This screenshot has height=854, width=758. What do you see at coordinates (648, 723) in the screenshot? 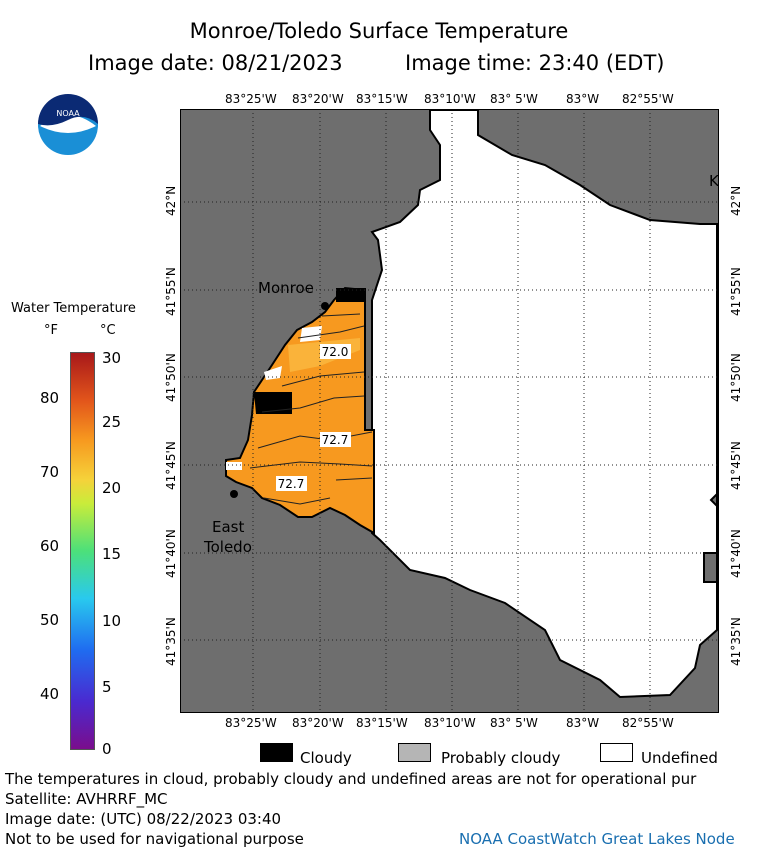
I see `lon-label-bottom: 82°55'W` at bounding box center [648, 723].